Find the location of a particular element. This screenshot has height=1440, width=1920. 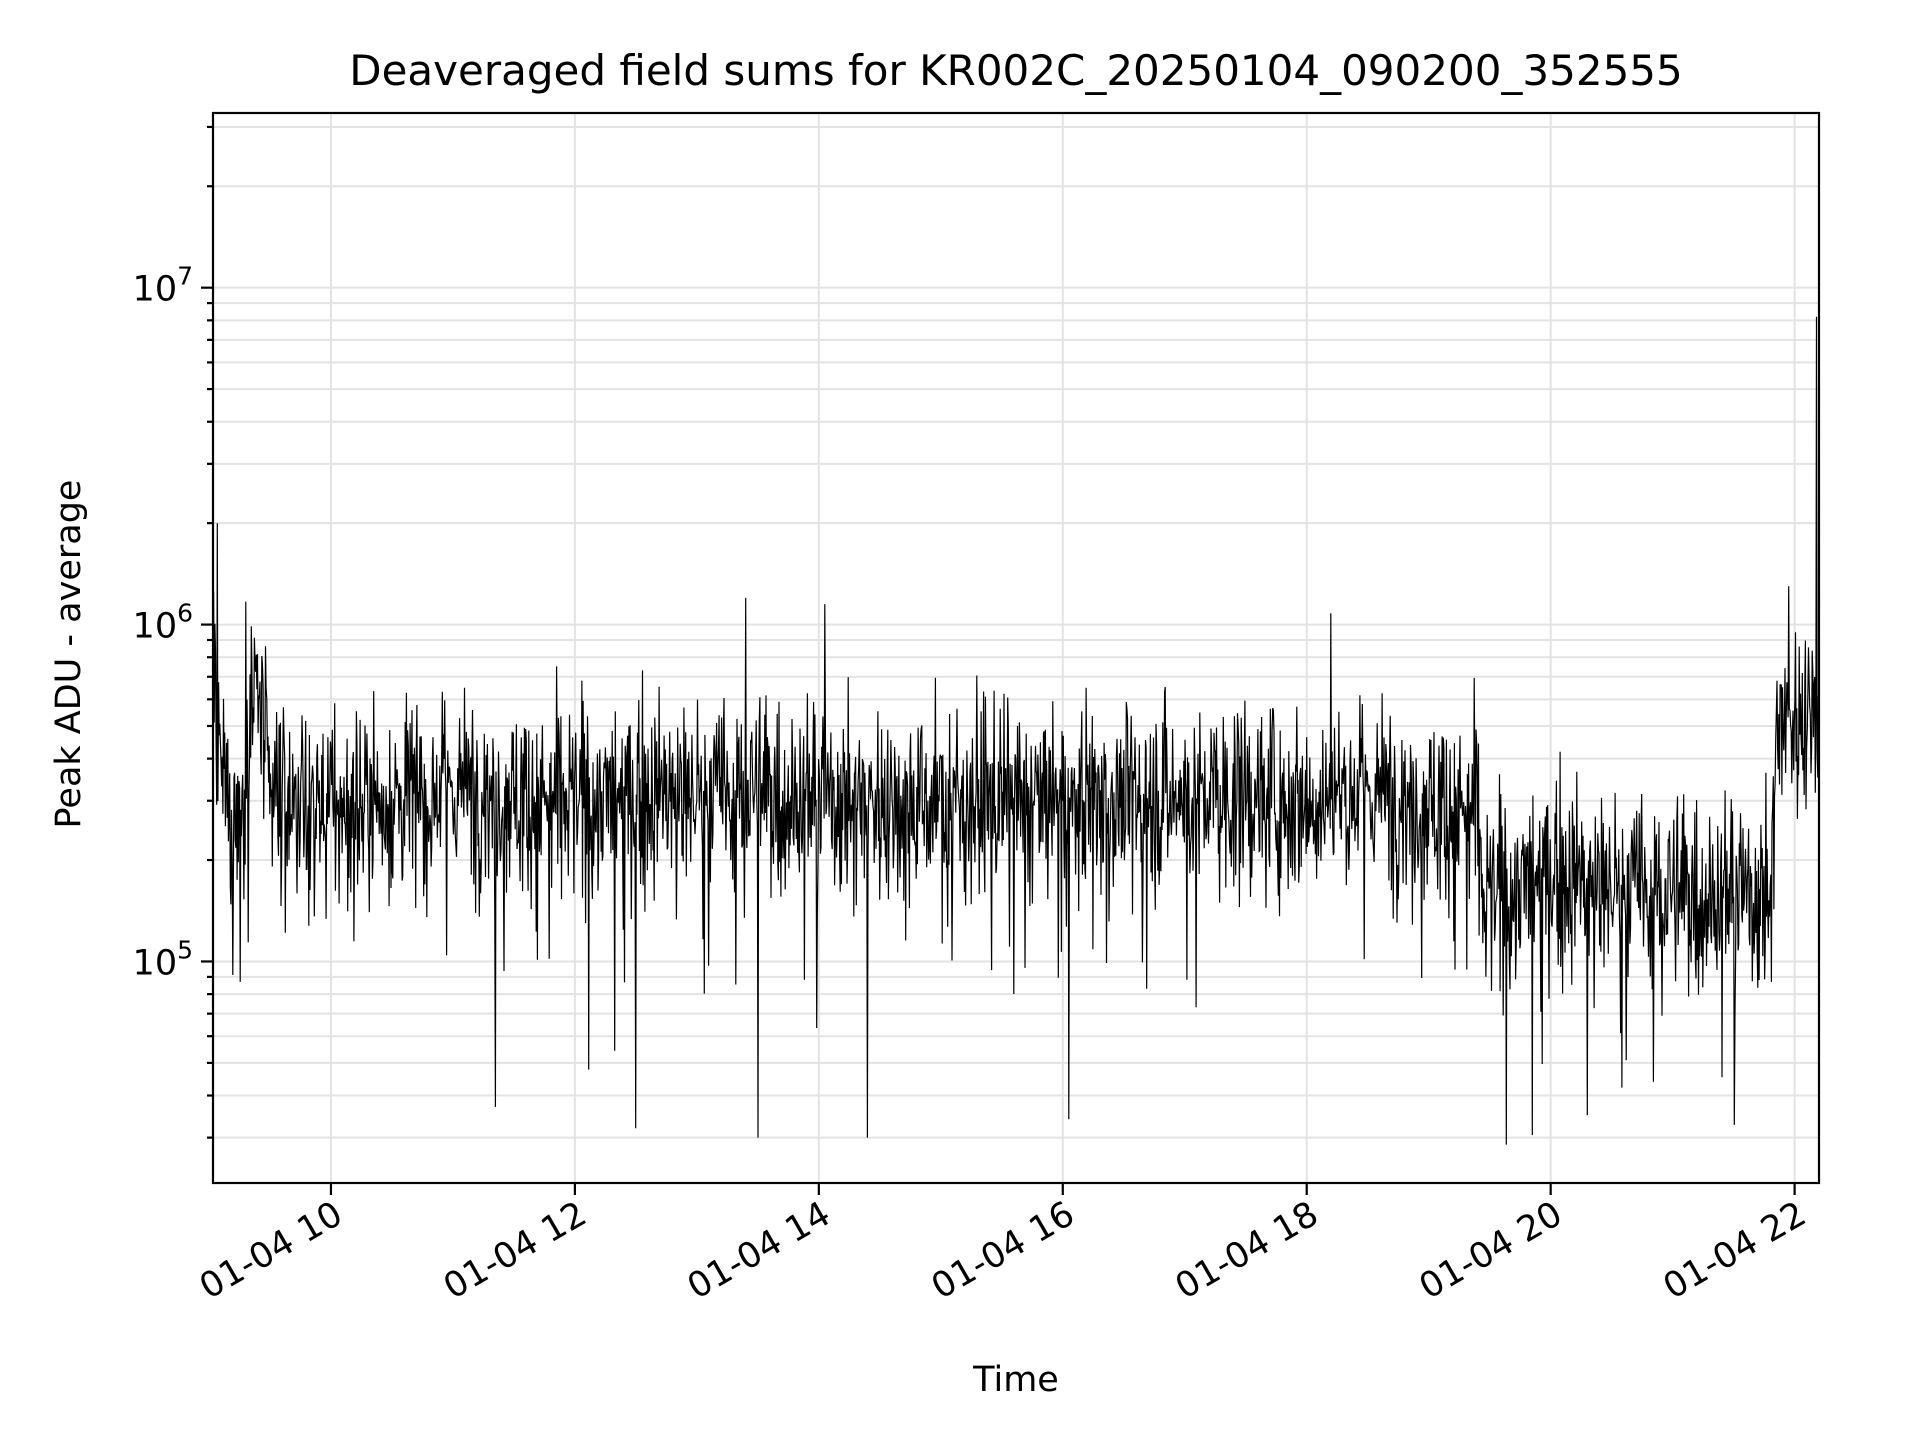

y-axis: 10⁵ 10⁶ 10⁷ is located at coordinates (173, 632).